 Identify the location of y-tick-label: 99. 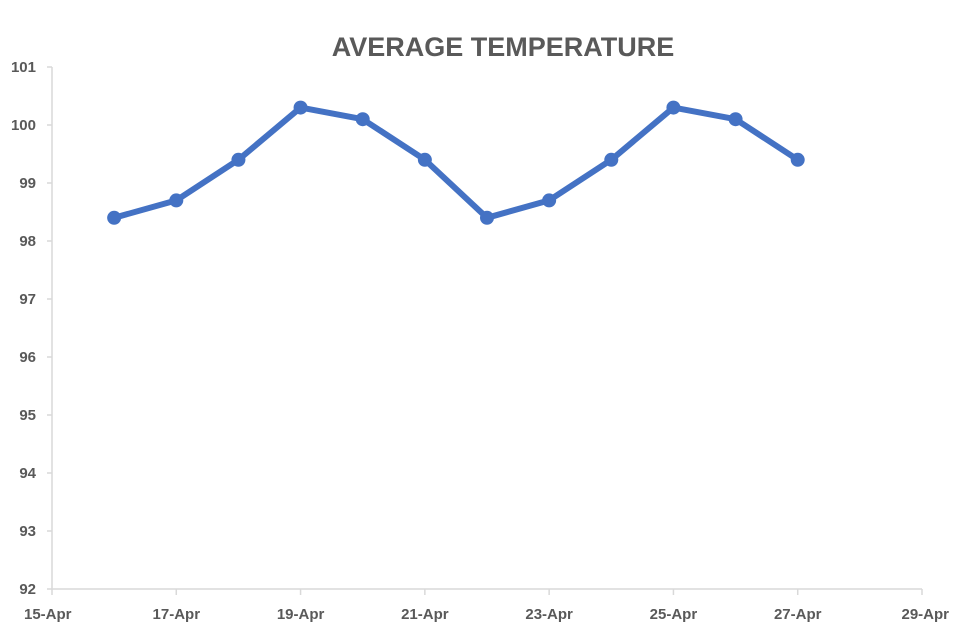
(27, 183).